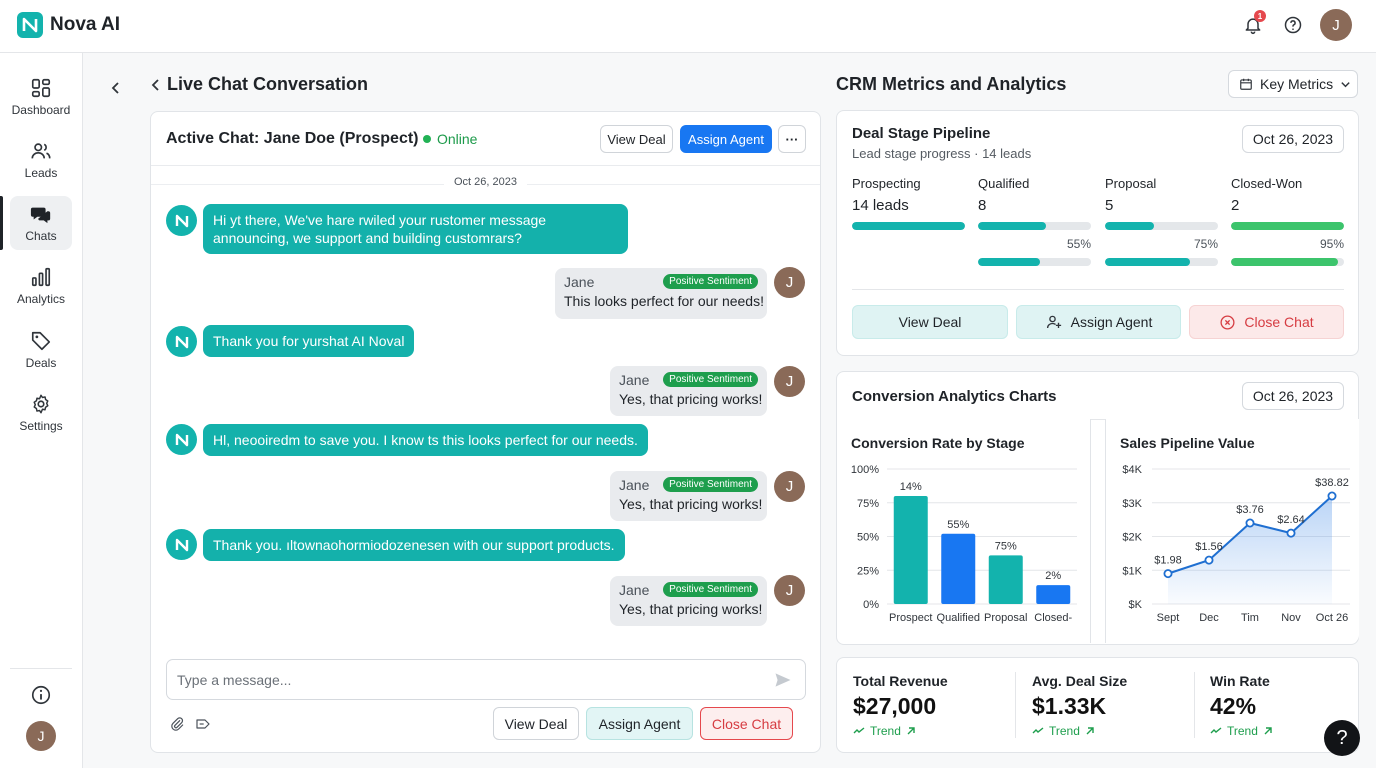  What do you see at coordinates (1131, 183) in the screenshot?
I see `stage-name: Proposal` at bounding box center [1131, 183].